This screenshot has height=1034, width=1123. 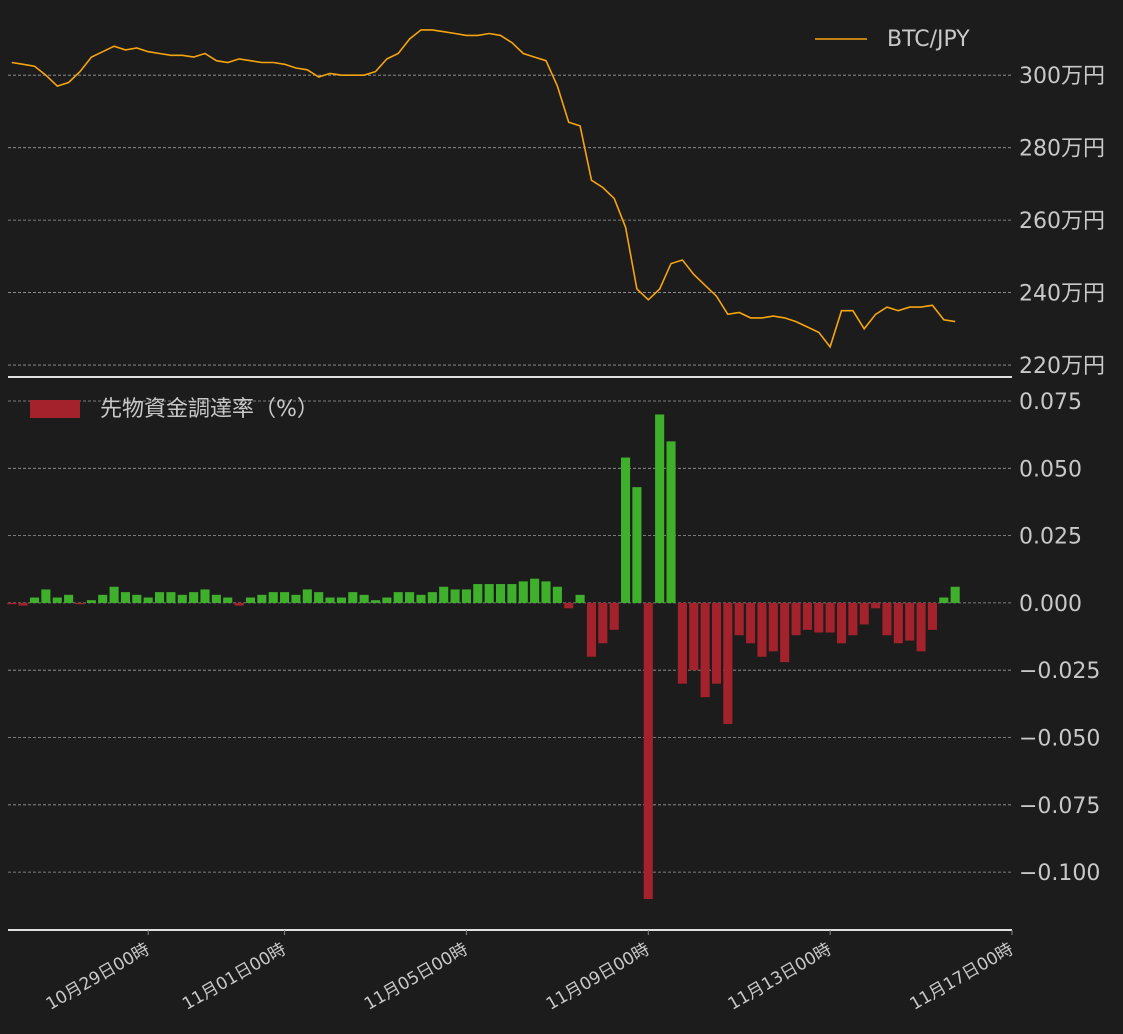 I want to click on y-tick-label: 0.025, so click(x=1050, y=537).